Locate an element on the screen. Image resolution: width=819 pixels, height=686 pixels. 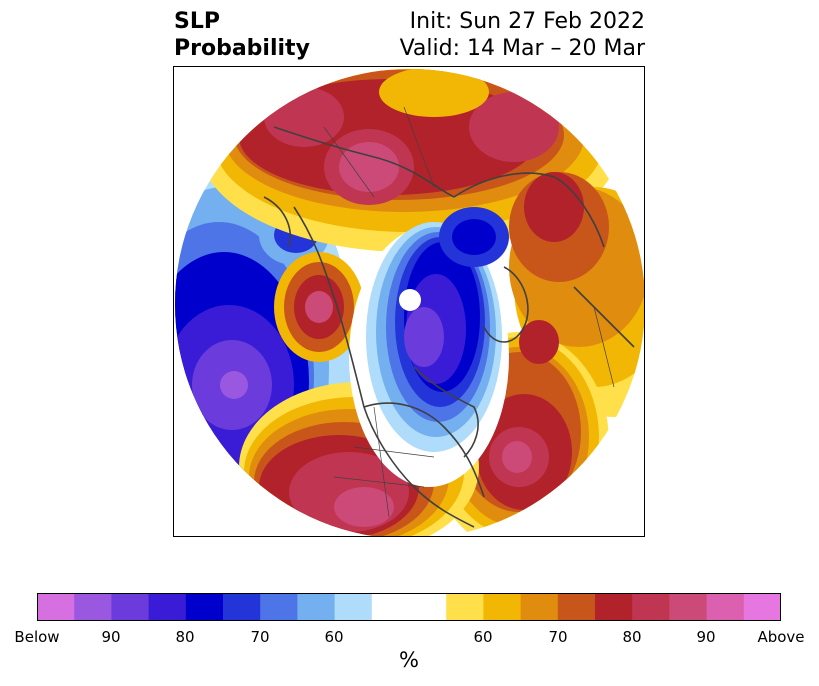
atlantic-ridge-core is located at coordinates (517, 457).